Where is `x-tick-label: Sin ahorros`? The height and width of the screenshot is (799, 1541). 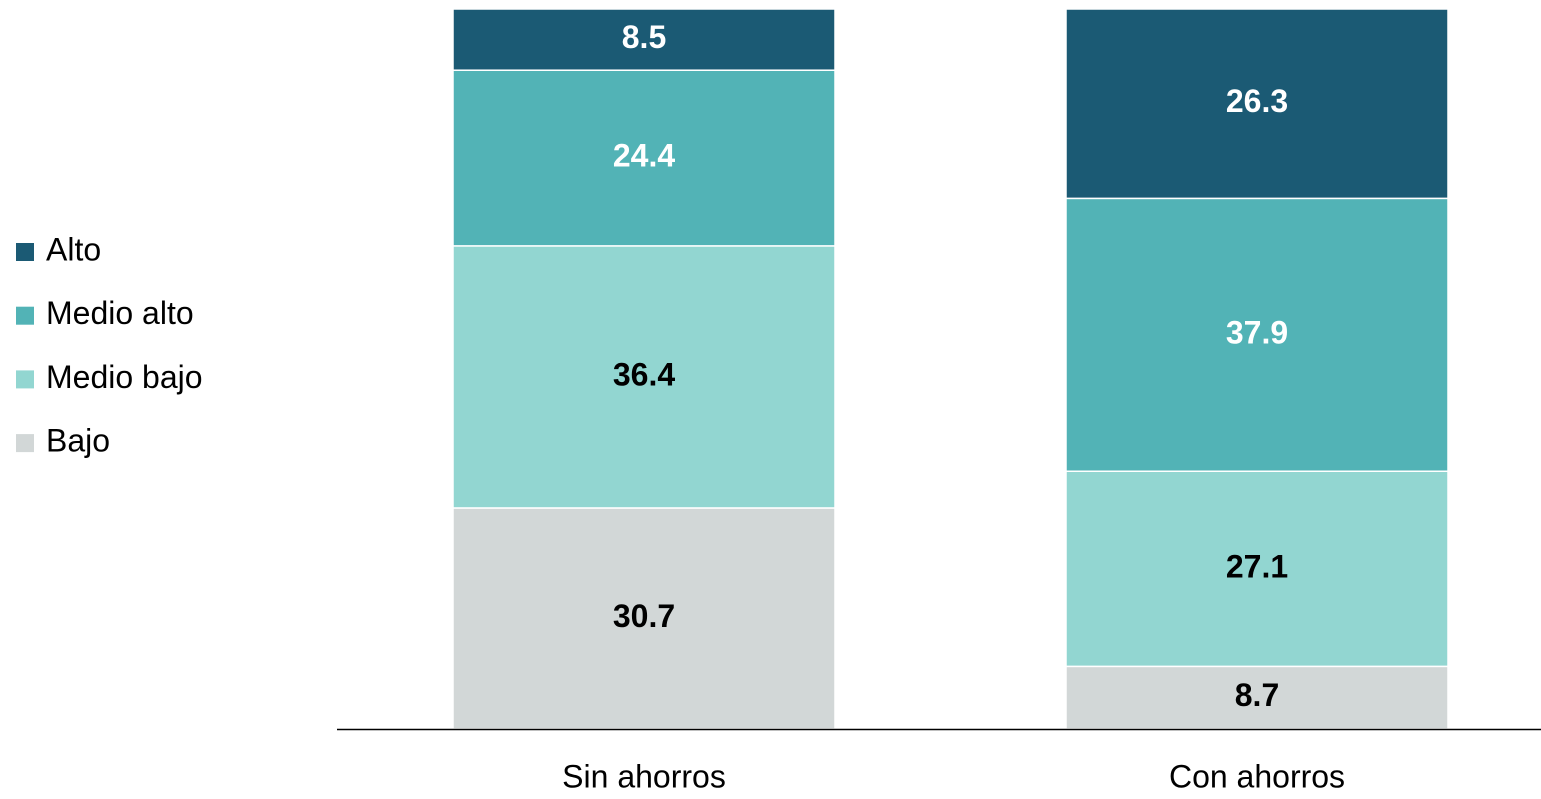 x-tick-label: Sin ahorros is located at coordinates (644, 776).